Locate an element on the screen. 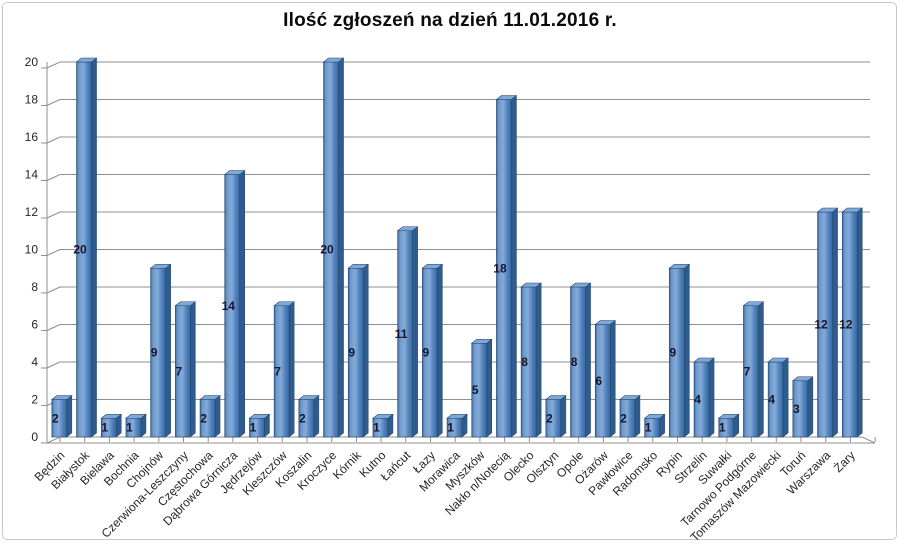  bar-value-label-20: 2 is located at coordinates (549, 418).